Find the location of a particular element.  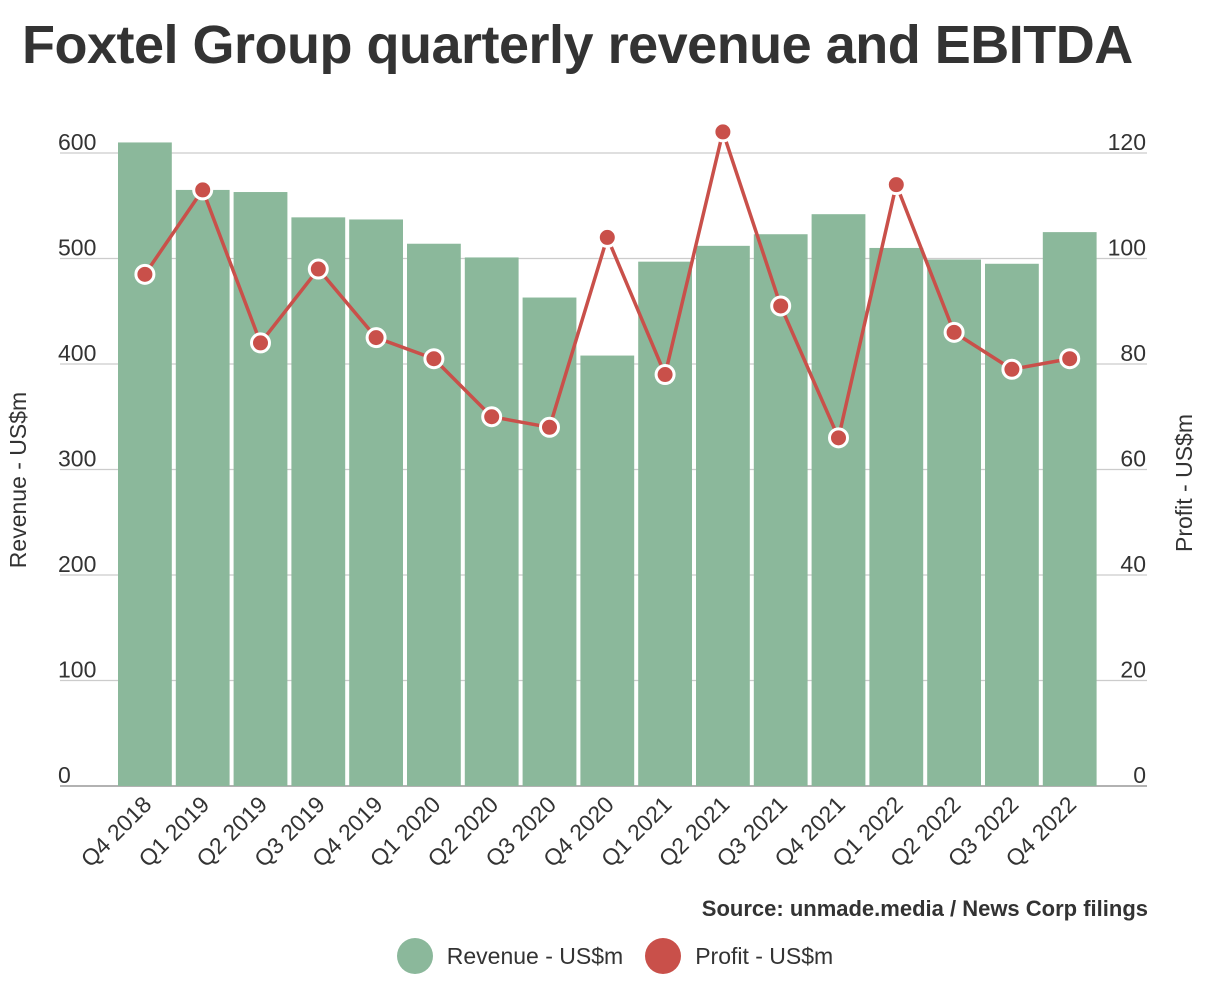

right-tick-label: 100 is located at coordinates (1127, 248).